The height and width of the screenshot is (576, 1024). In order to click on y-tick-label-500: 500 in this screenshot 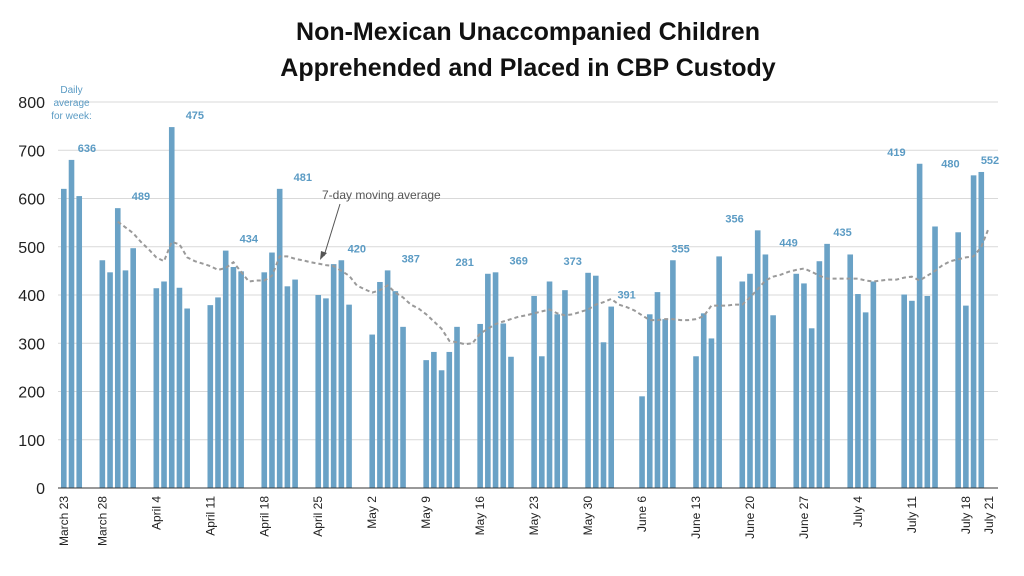, I will do `click(31, 248)`.